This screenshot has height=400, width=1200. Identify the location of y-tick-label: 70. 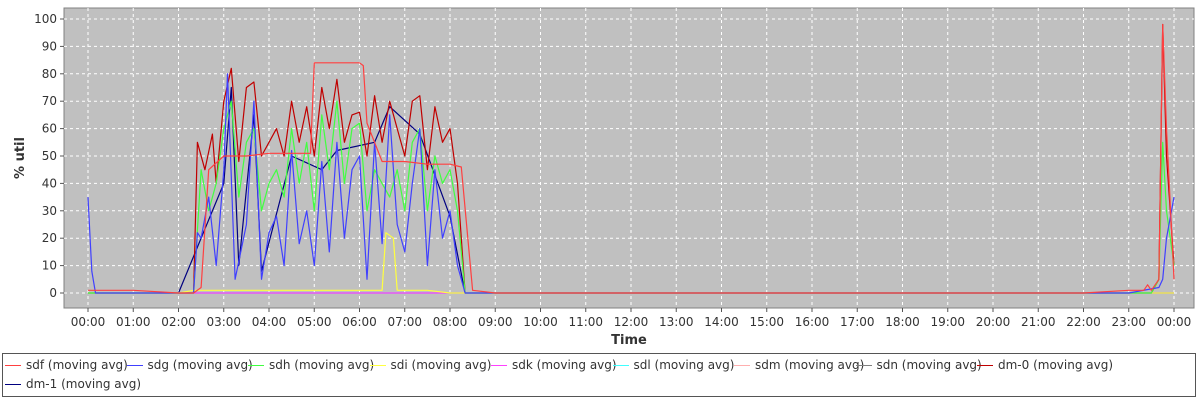
(49, 101).